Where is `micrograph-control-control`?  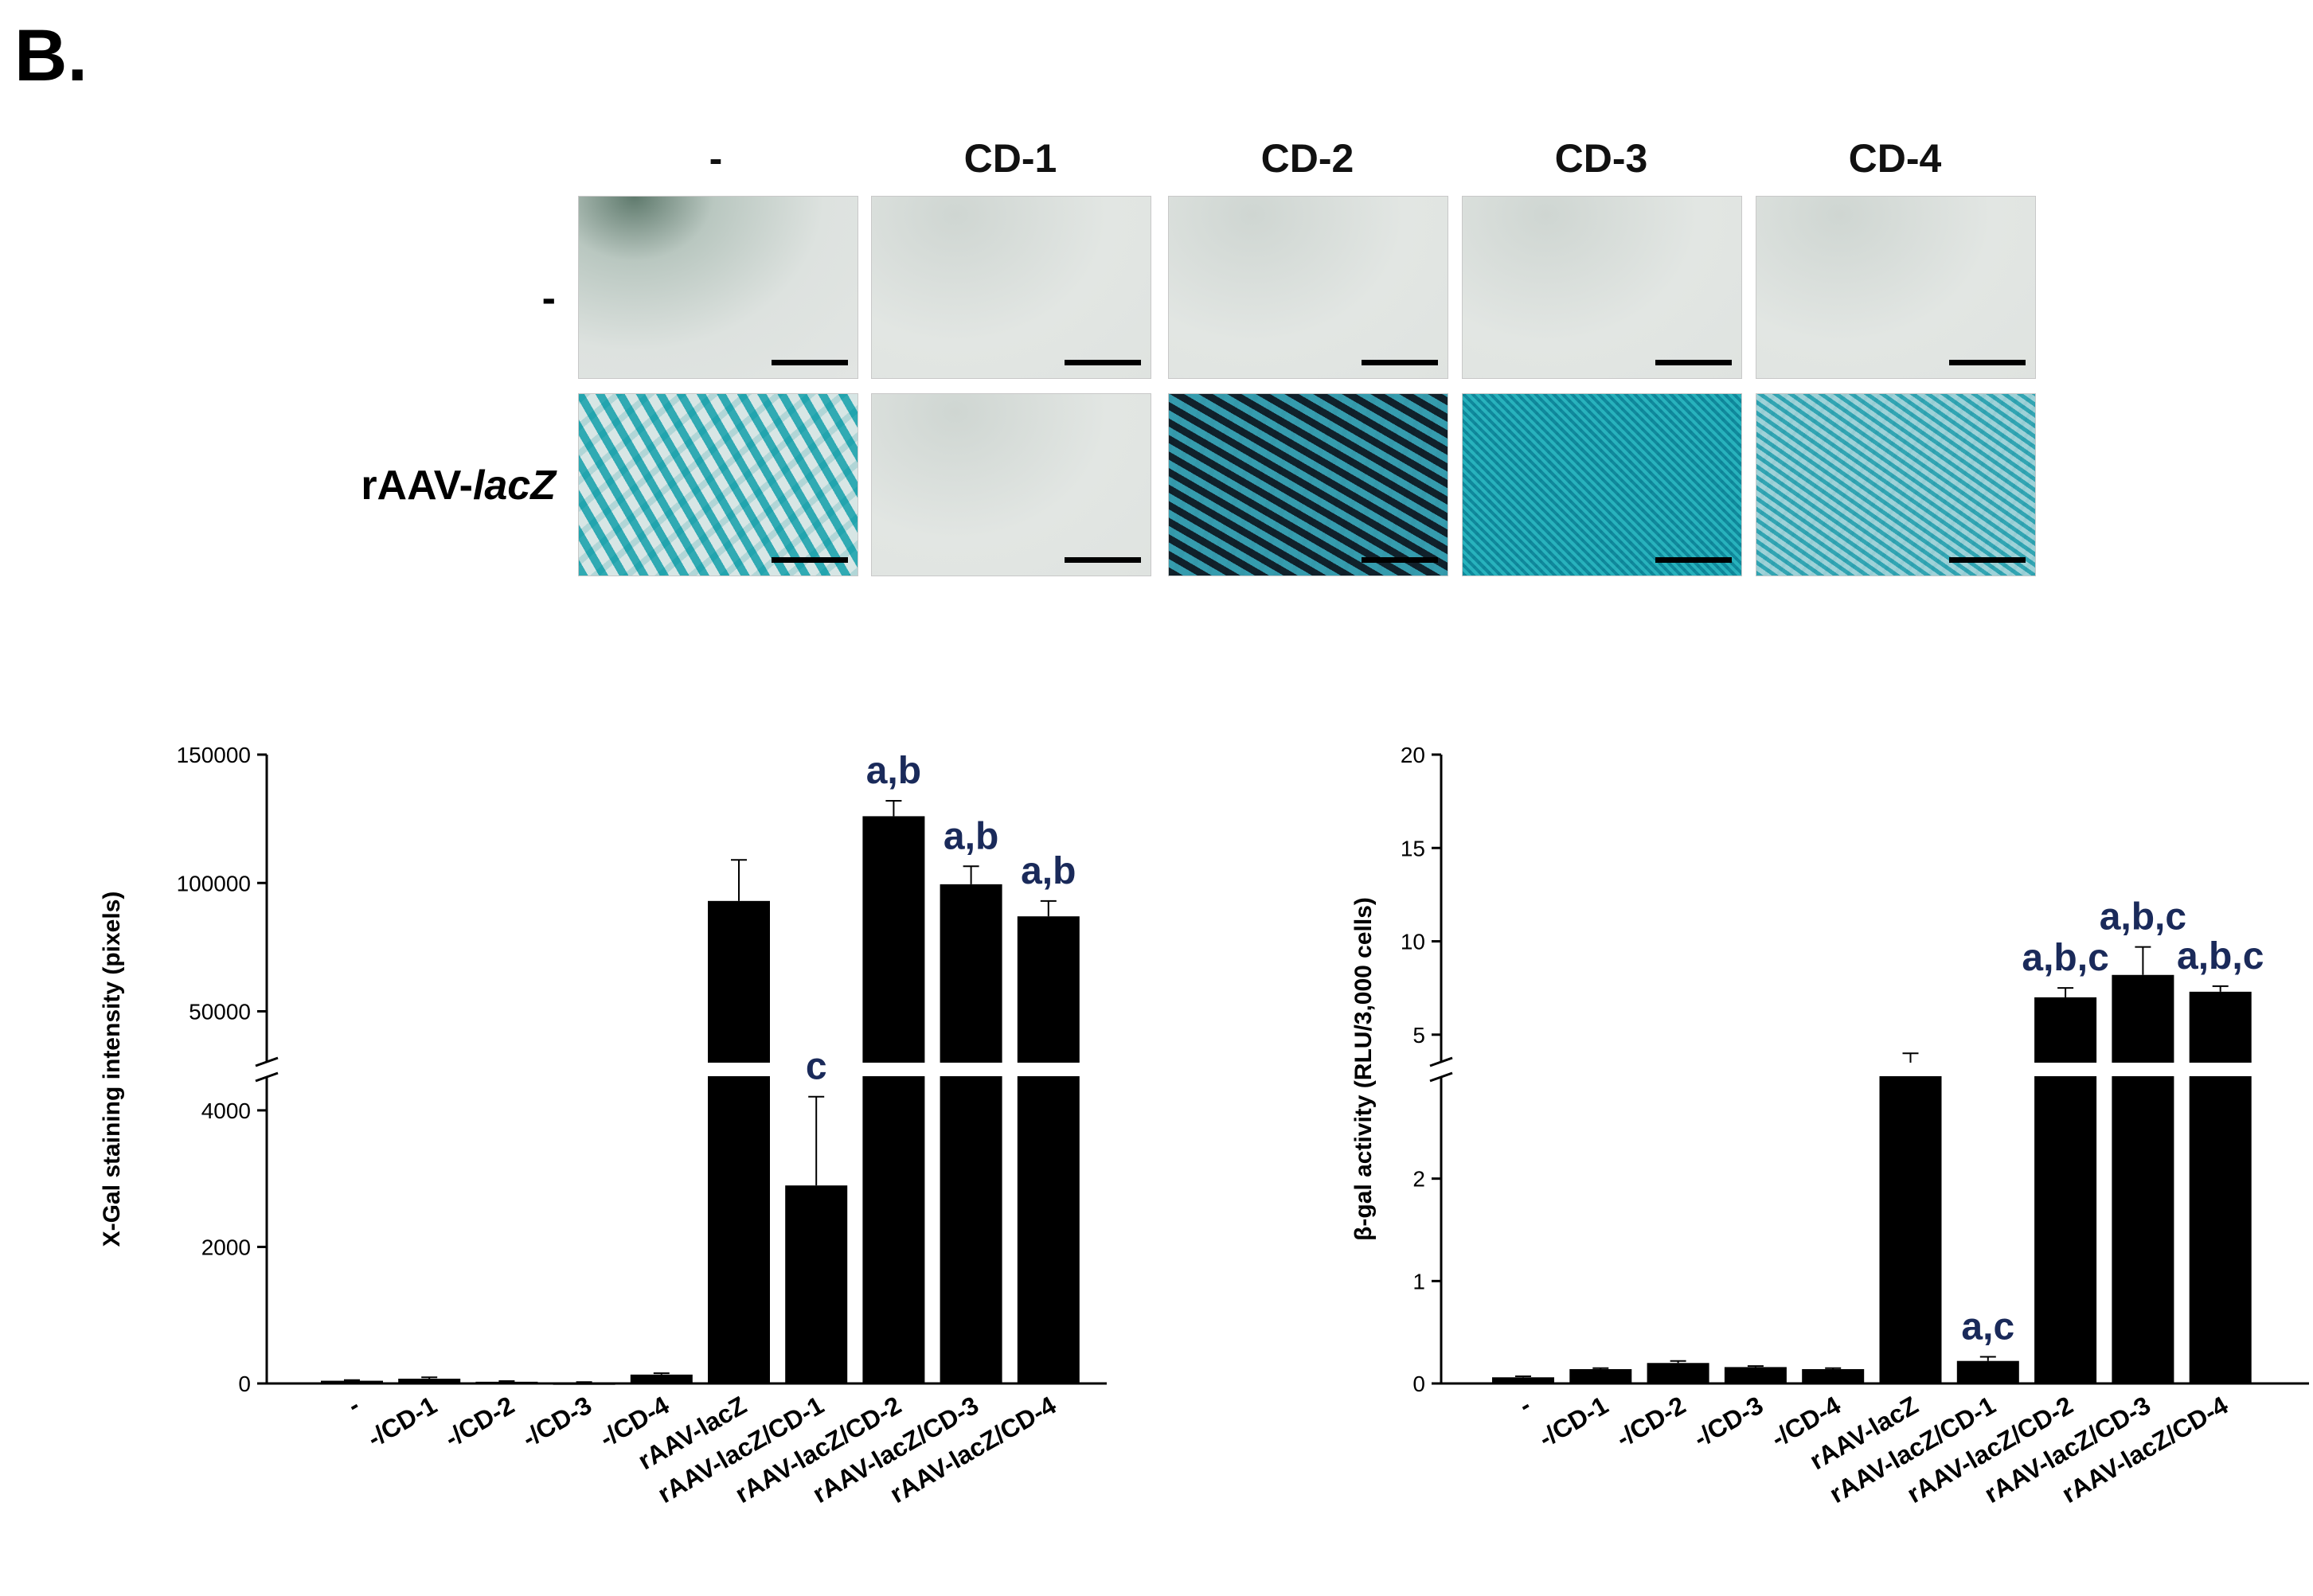 micrograph-control-control is located at coordinates (718, 288).